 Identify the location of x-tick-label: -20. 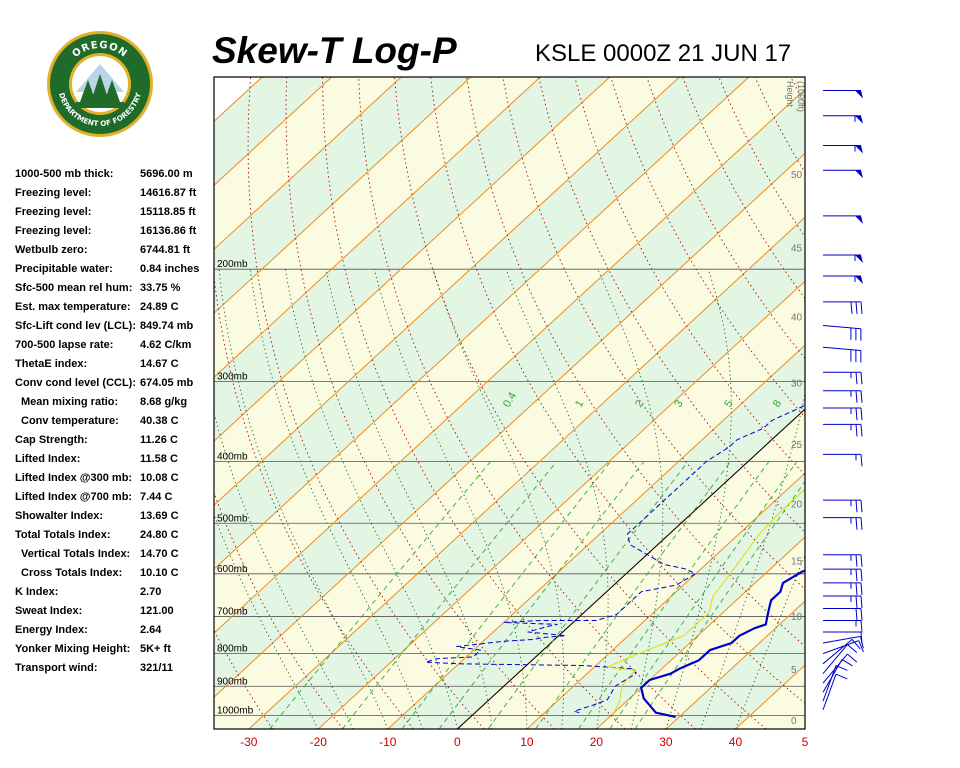
(319, 742).